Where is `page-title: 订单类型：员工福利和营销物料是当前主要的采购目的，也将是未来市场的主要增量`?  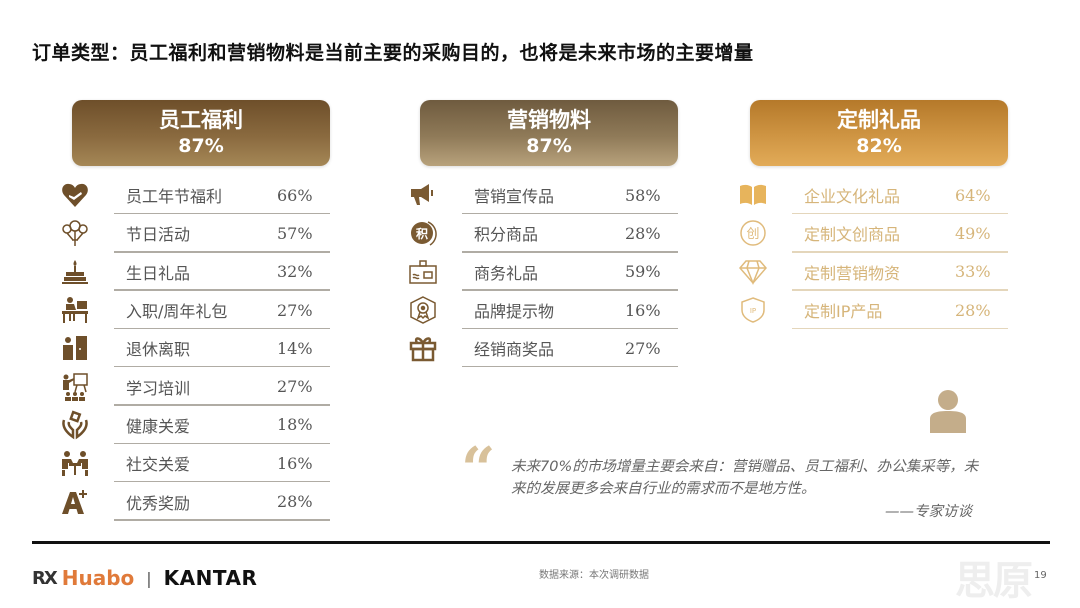
page-title: 订单类型：员工福利和营销物料是当前主要的采购目的，也将是未来市场的主要增量 is located at coordinates (393, 53).